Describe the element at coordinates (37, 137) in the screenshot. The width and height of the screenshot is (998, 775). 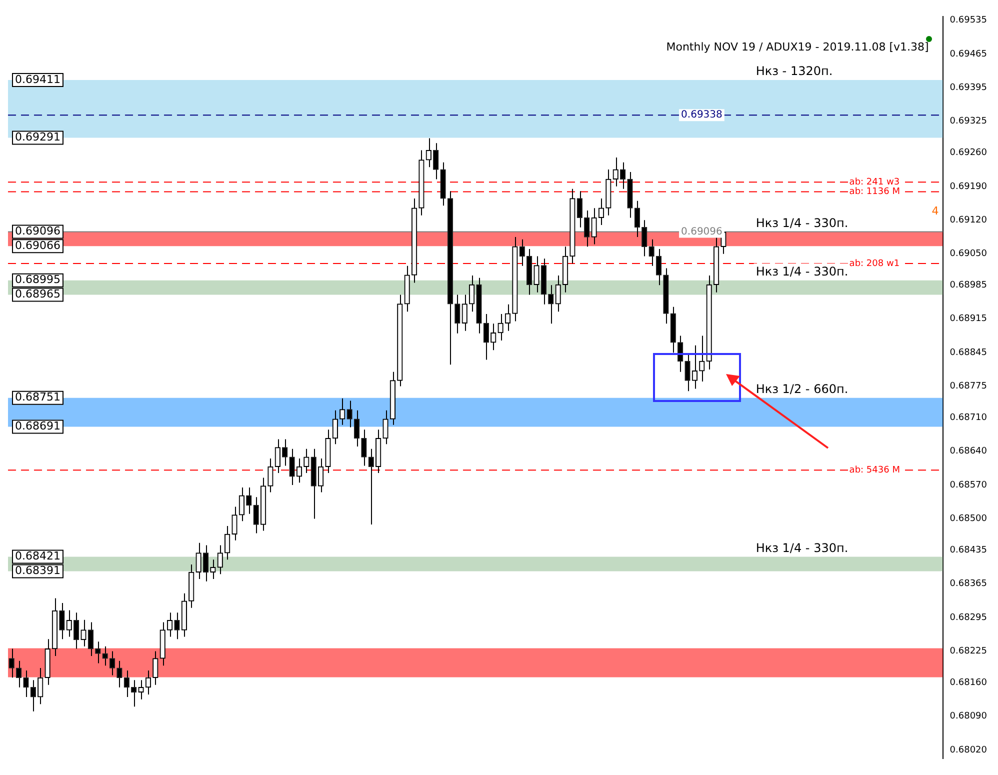
I see `annotation: 0.69291` at that location.